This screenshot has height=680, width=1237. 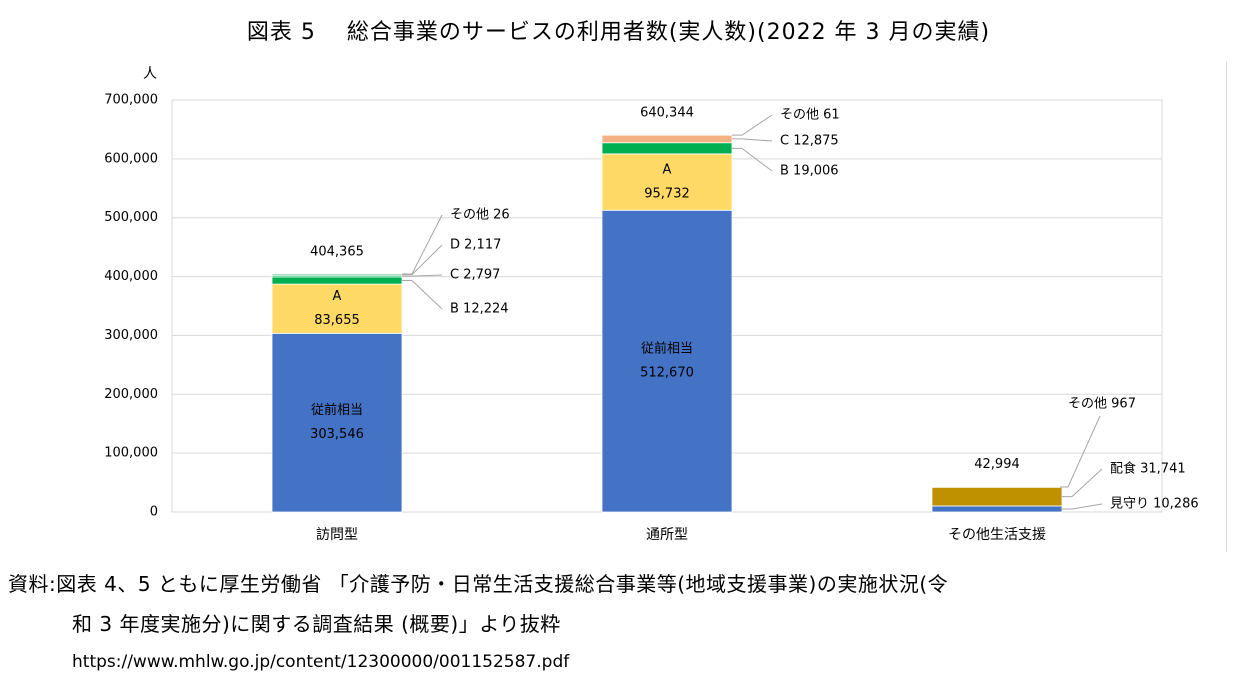 I want to click on bar-total-label: 404,365, so click(x=337, y=252).